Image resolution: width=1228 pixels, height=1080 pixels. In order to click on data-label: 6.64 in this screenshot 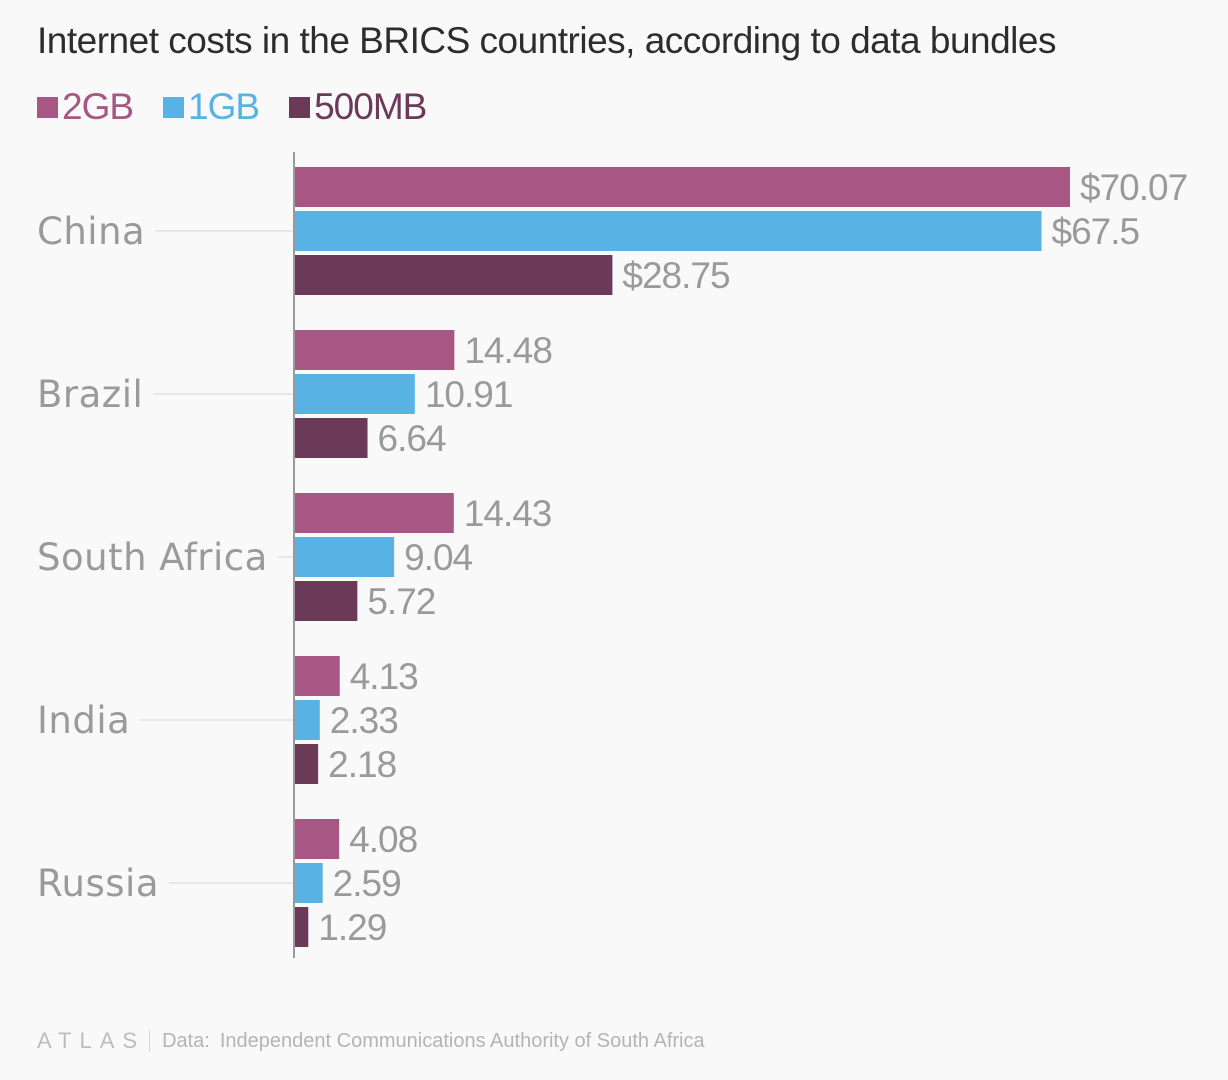, I will do `click(412, 438)`.